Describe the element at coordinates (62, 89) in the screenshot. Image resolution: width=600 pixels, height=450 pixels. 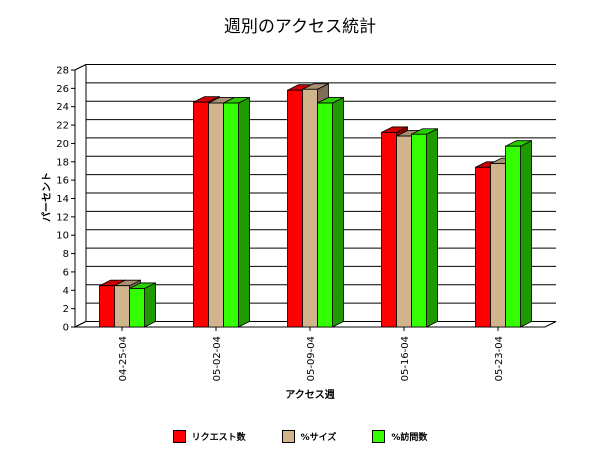
I see `y-tick-label: 26` at that location.